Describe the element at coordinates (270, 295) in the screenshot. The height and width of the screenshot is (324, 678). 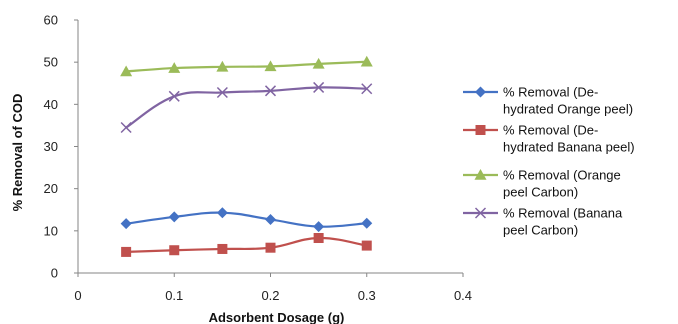
I see `x-tick-label: 0.2` at that location.